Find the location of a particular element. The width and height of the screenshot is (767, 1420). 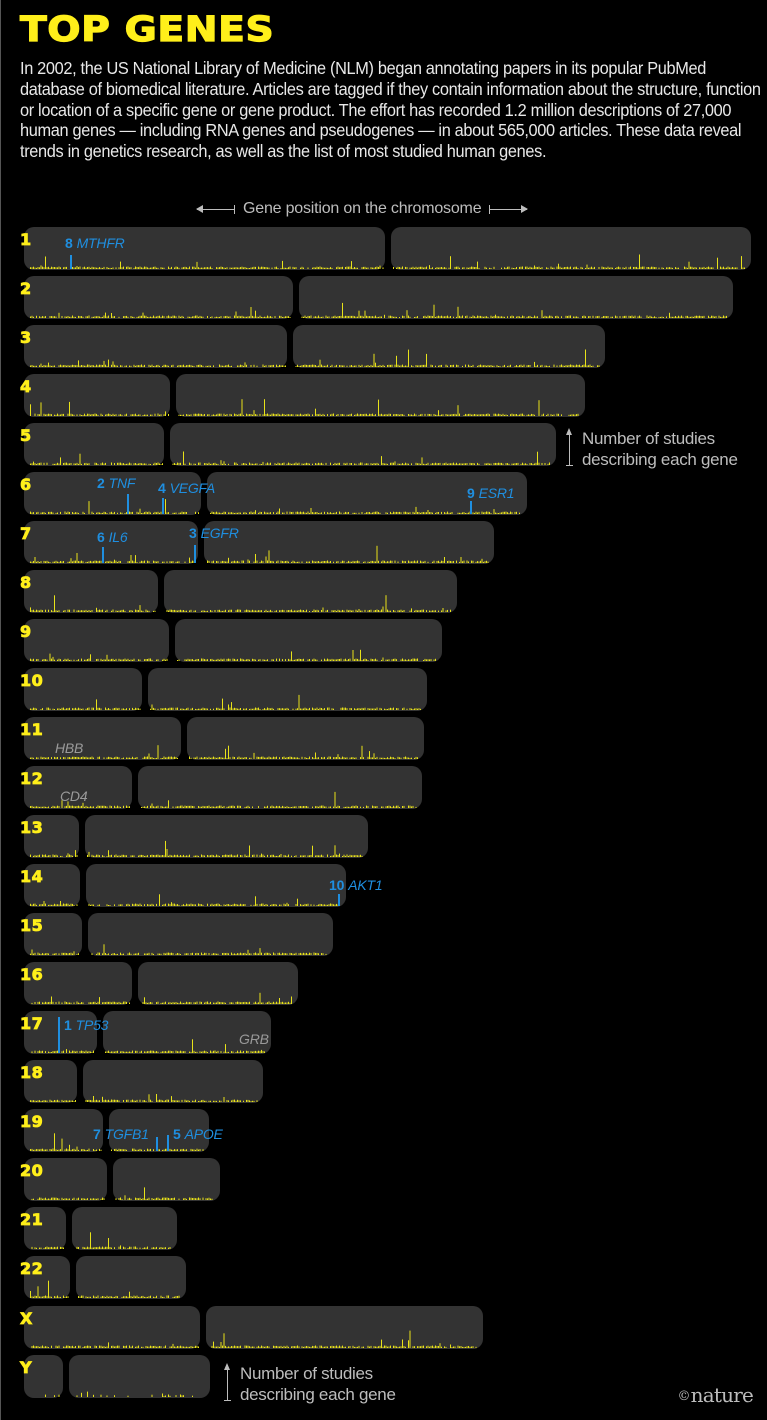

chromosome-label: X is located at coordinates (26, 1319).